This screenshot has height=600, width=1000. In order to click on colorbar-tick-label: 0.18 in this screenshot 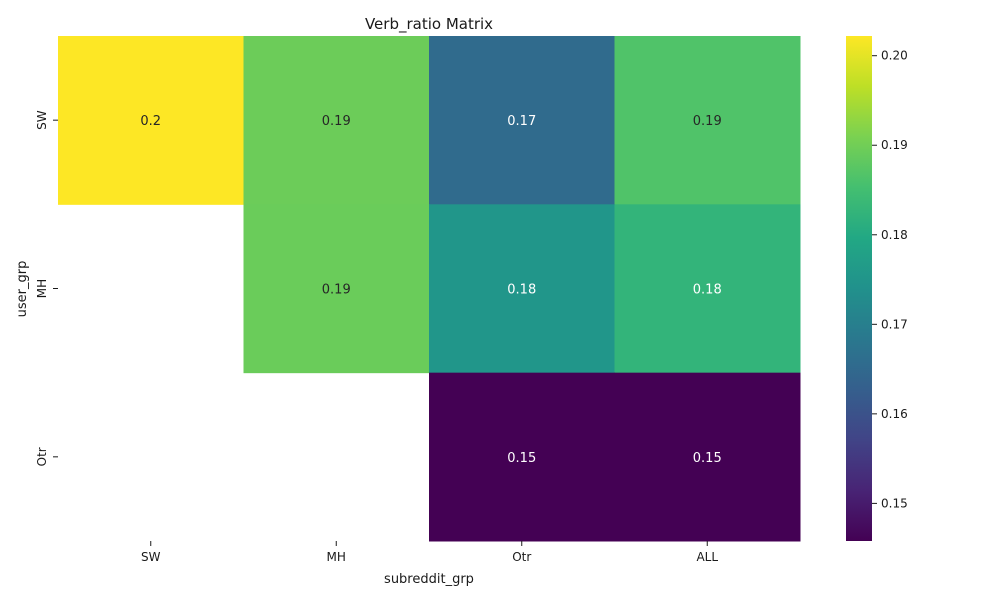, I will do `click(894, 235)`.